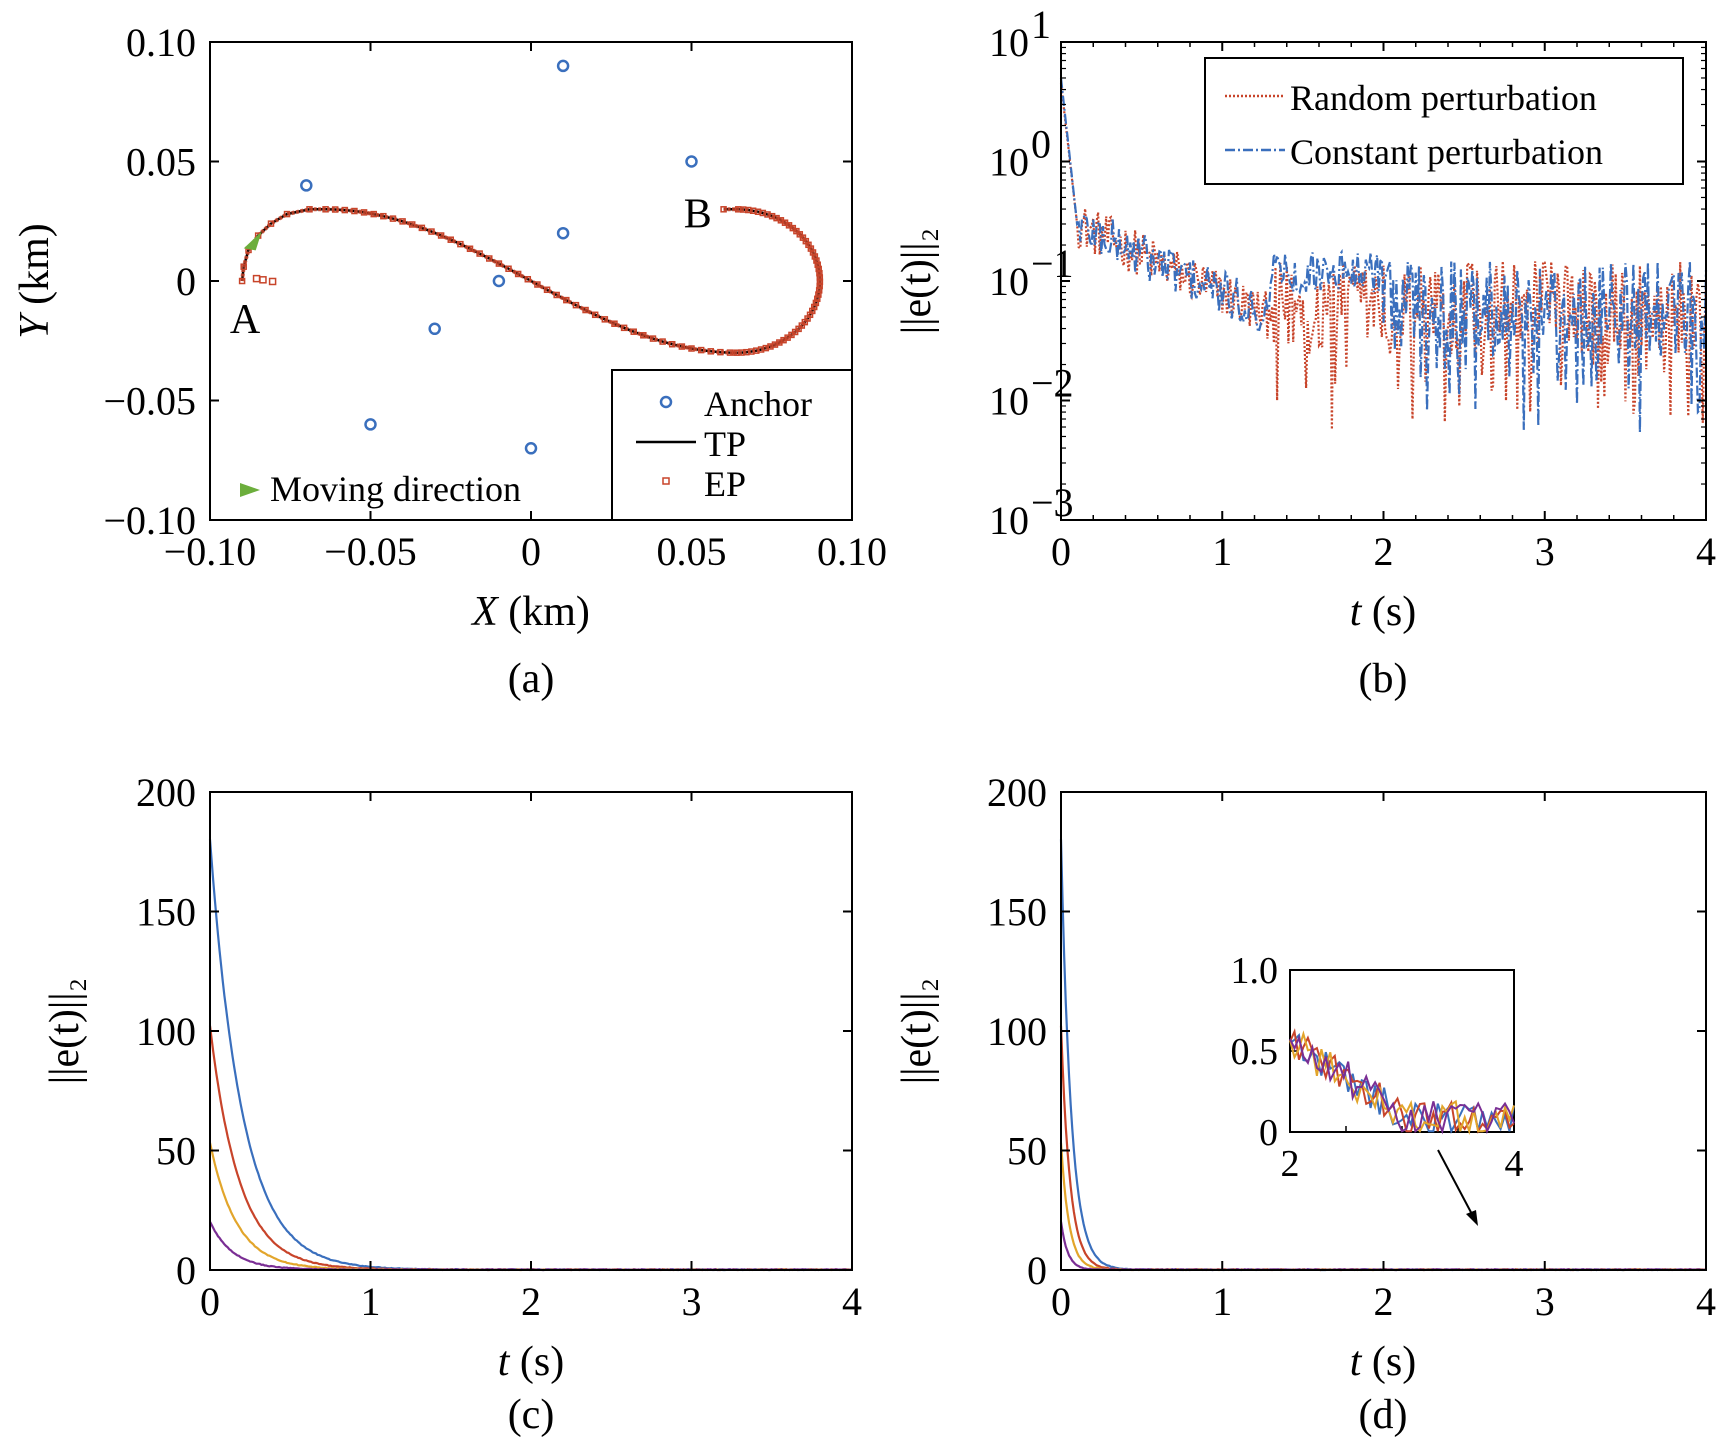 This screenshot has width=1732, height=1437. What do you see at coordinates (1052, 383) in the screenshot?
I see `y-tick-exponent: −2` at bounding box center [1052, 383].